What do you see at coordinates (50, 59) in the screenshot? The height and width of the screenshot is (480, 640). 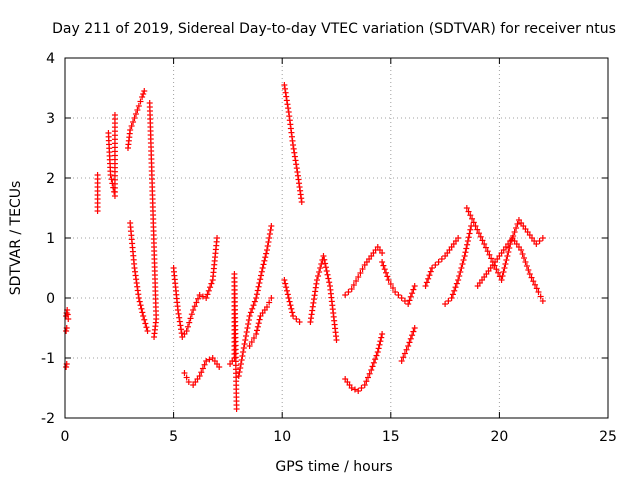 I see `y-tick-label: 4` at bounding box center [50, 59].